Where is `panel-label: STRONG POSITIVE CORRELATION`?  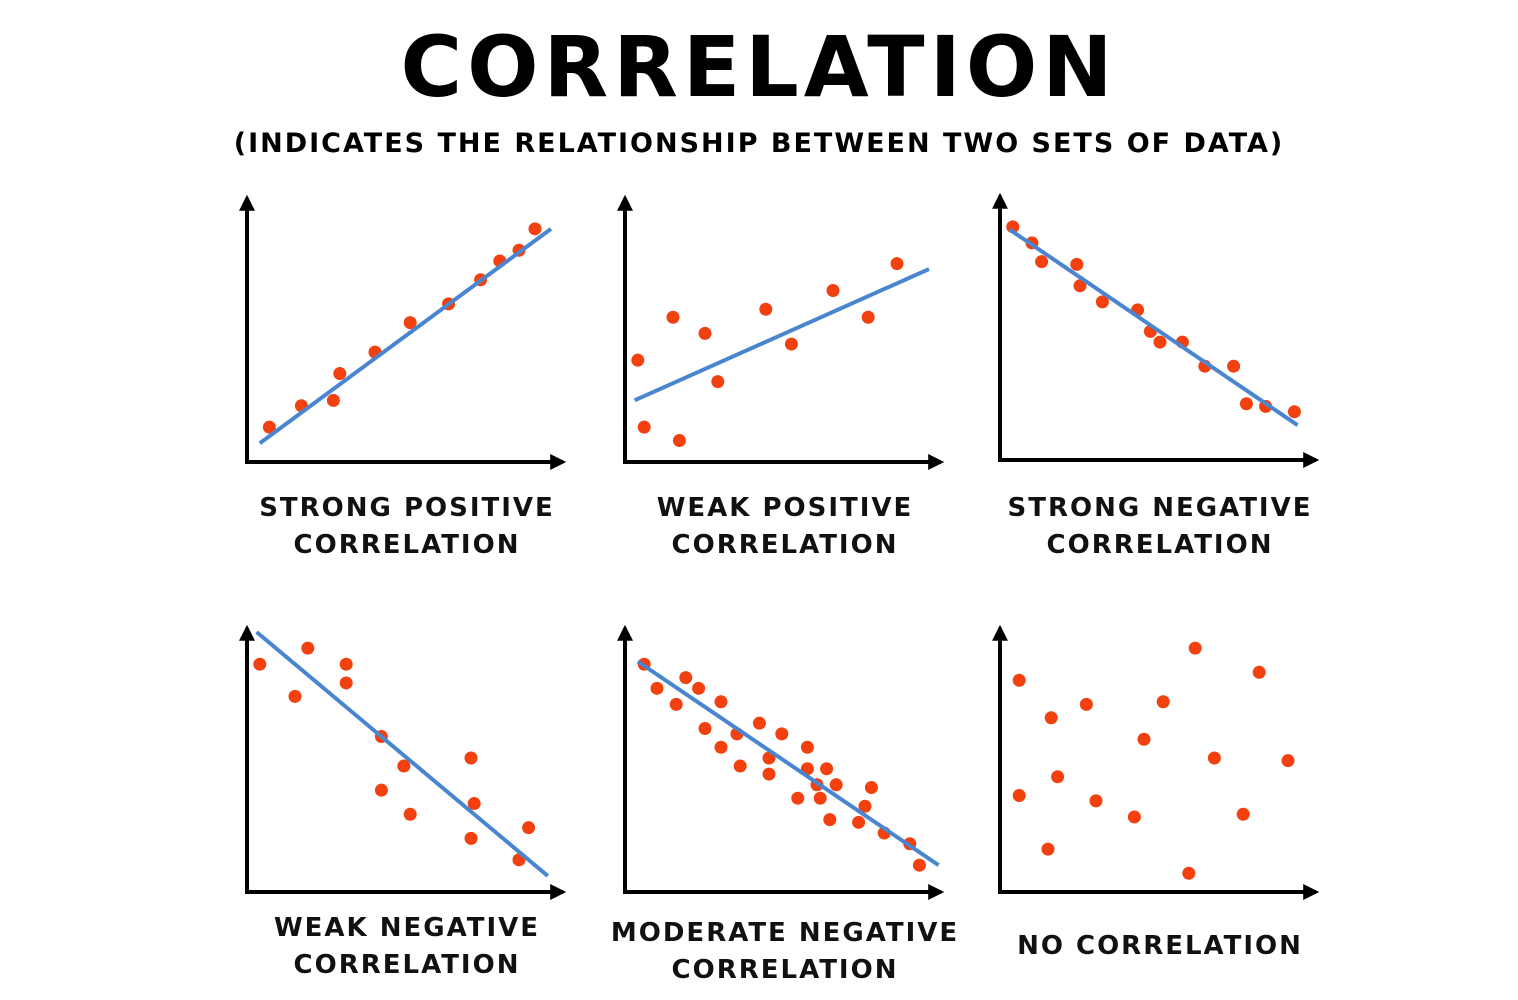 panel-label: STRONG POSITIVE CORRELATION is located at coordinates (407, 526).